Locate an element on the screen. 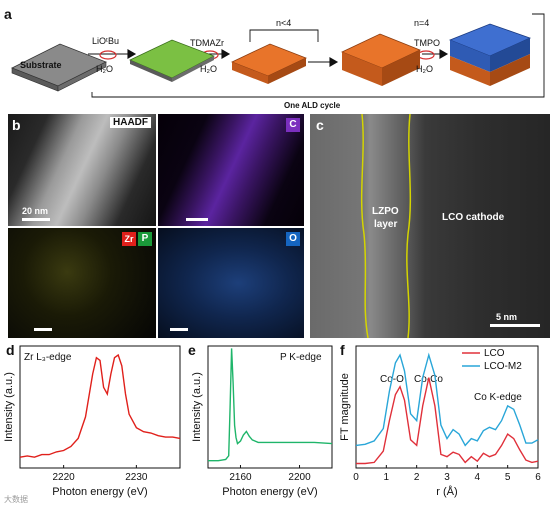 Image resolution: width=554 pixels, height=512 pixels. panel-b-letter: b is located at coordinates (16, 125).